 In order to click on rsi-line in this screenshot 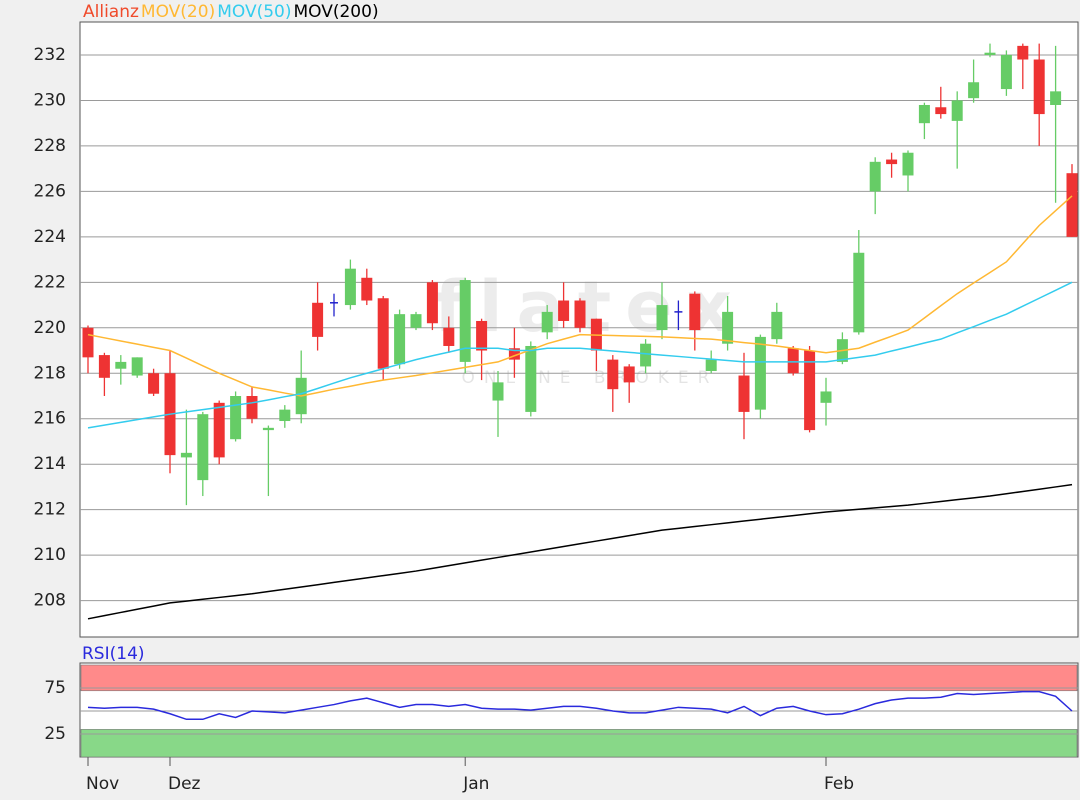, I will do `click(580, 705)`.